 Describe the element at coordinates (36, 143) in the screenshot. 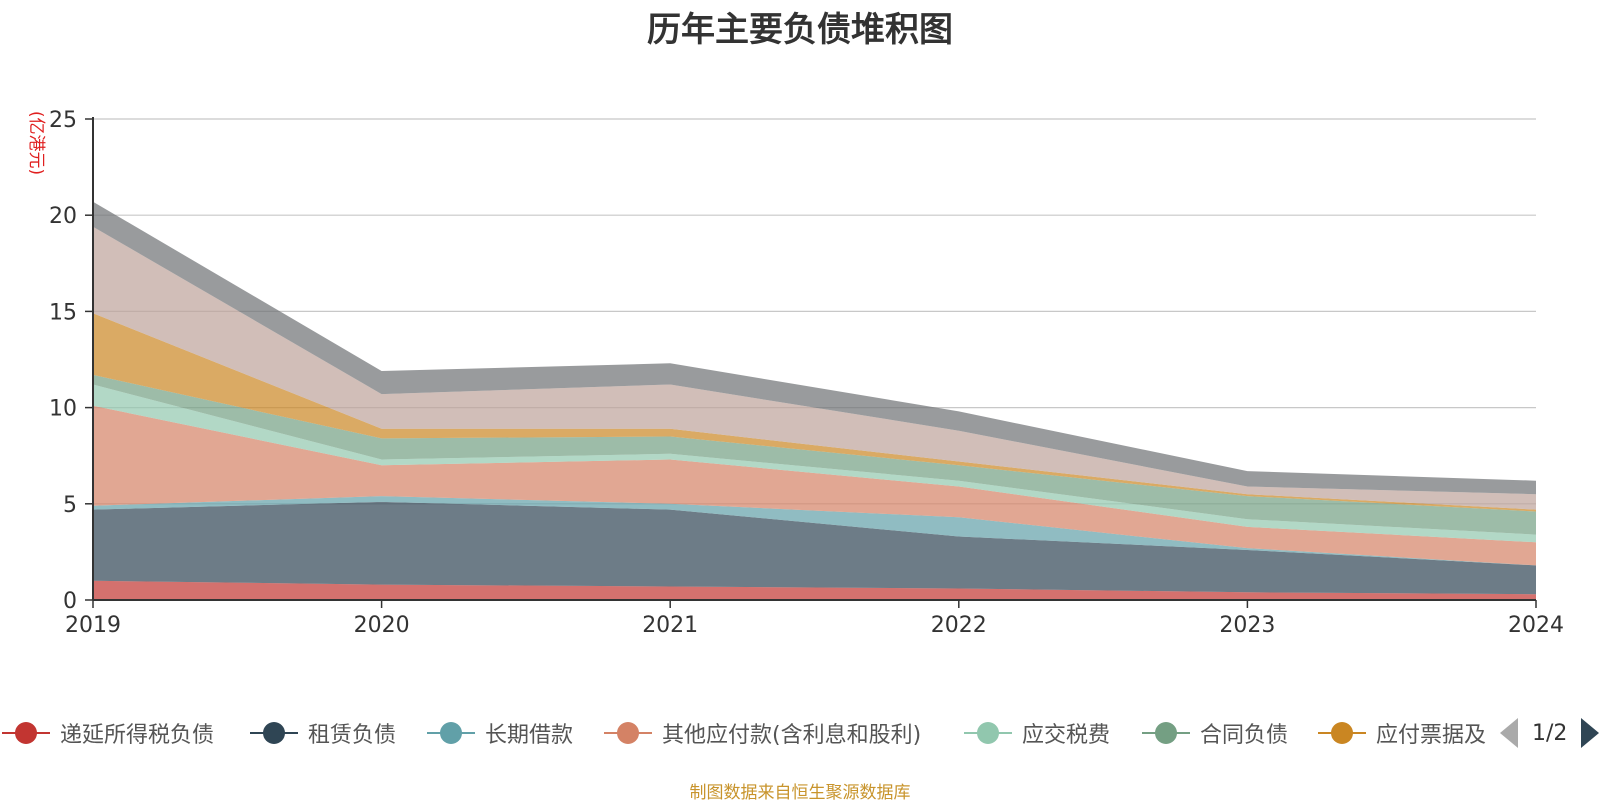

I see `y-axis-unit-label: (亿港元)` at that location.